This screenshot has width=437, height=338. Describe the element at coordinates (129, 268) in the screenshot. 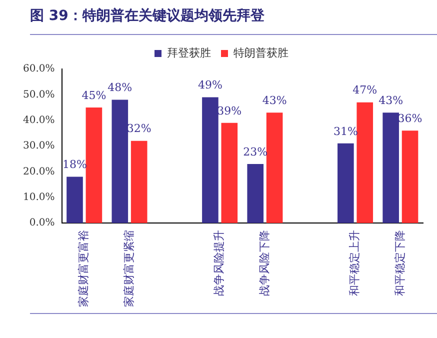

I see `x-tick-label: 家庭财富更紧缩` at that location.